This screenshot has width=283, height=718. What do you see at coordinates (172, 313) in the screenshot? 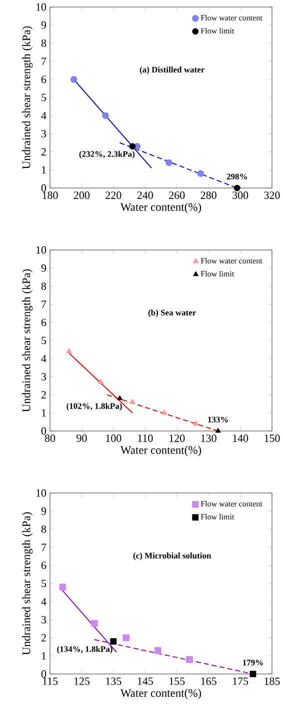
I see `text: (b) Sea water` at bounding box center [172, 313].